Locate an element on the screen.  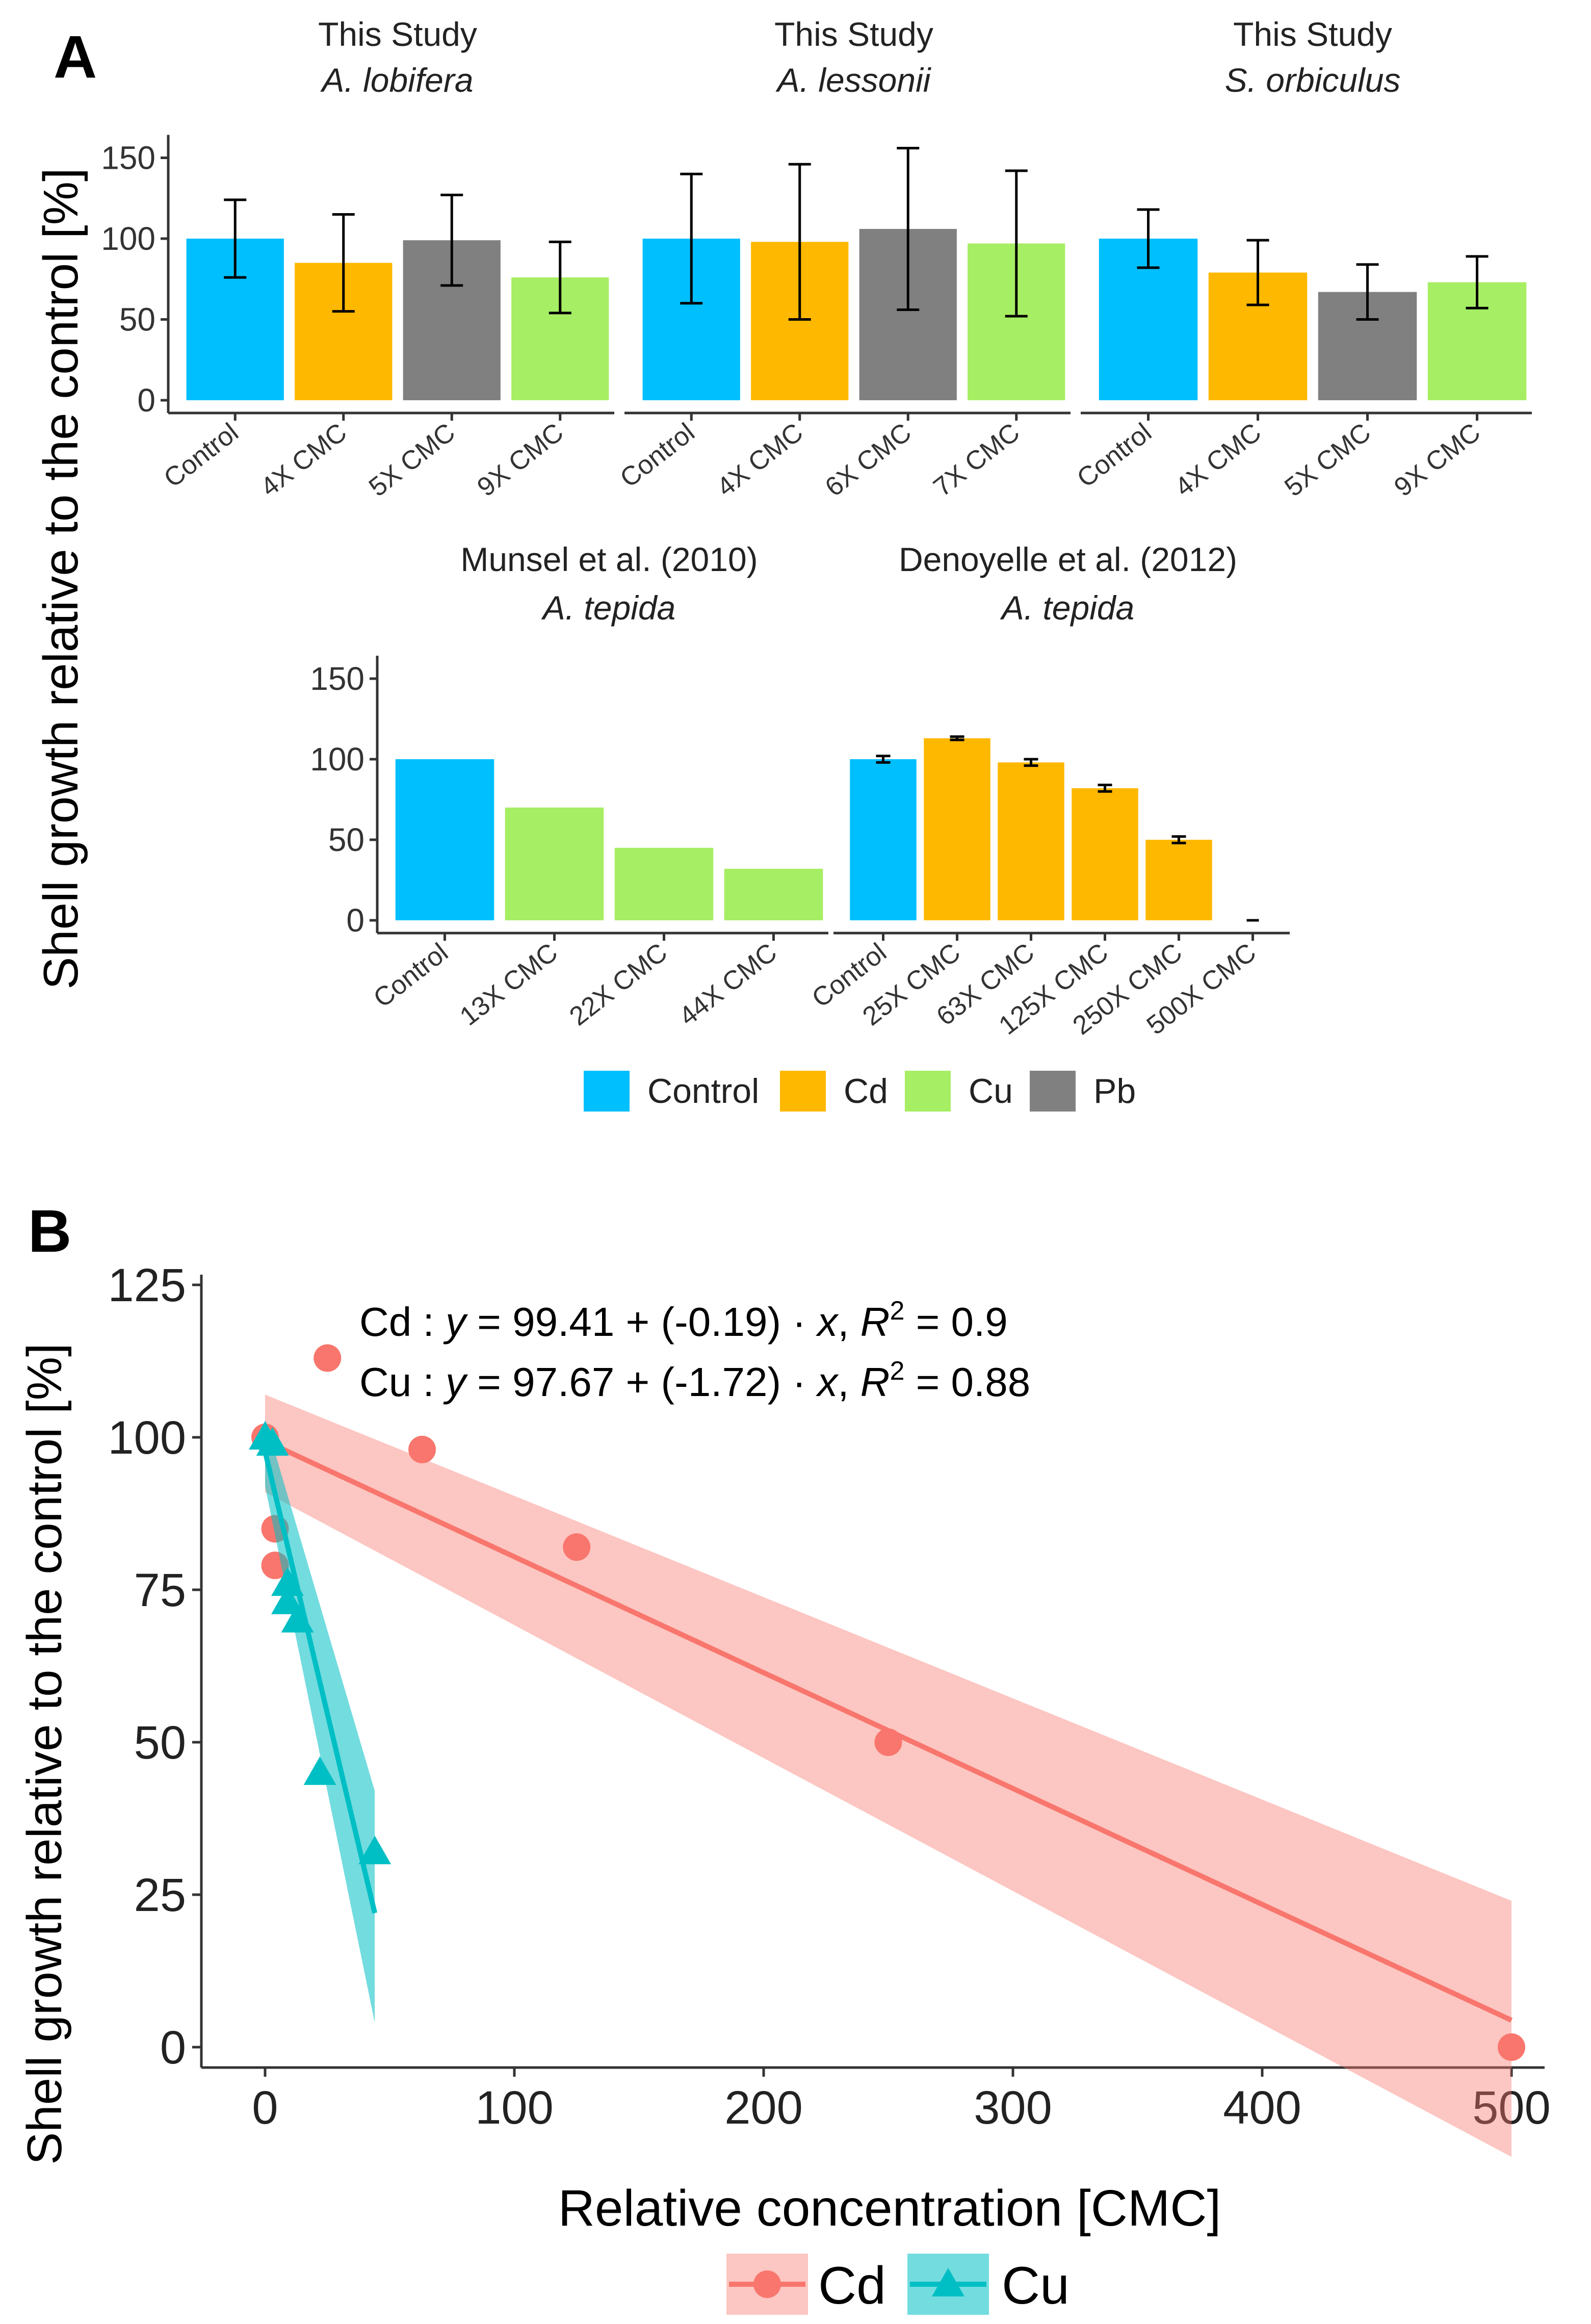
panel-species: S. orbiculus is located at coordinates (1313, 80).